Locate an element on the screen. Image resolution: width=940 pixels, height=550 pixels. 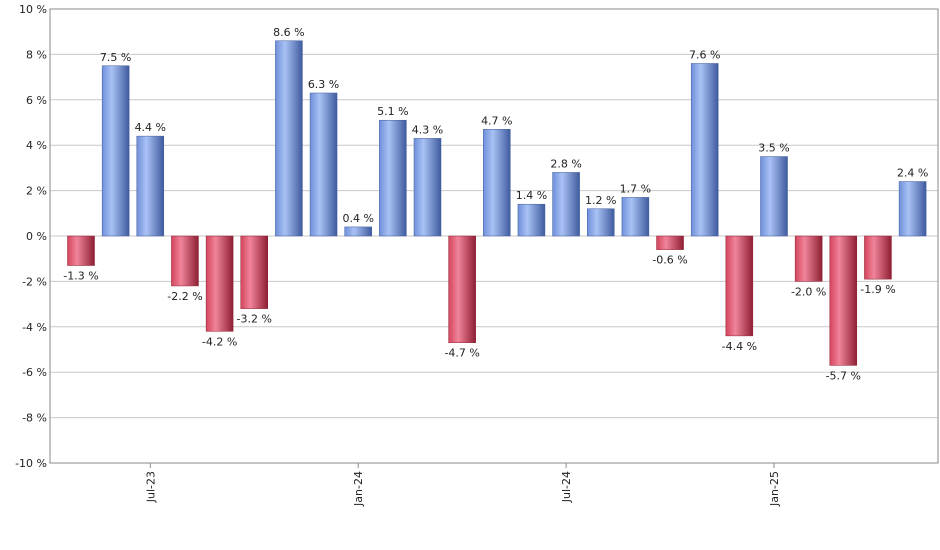
data-label: 1.7 % is located at coordinates (635, 188).